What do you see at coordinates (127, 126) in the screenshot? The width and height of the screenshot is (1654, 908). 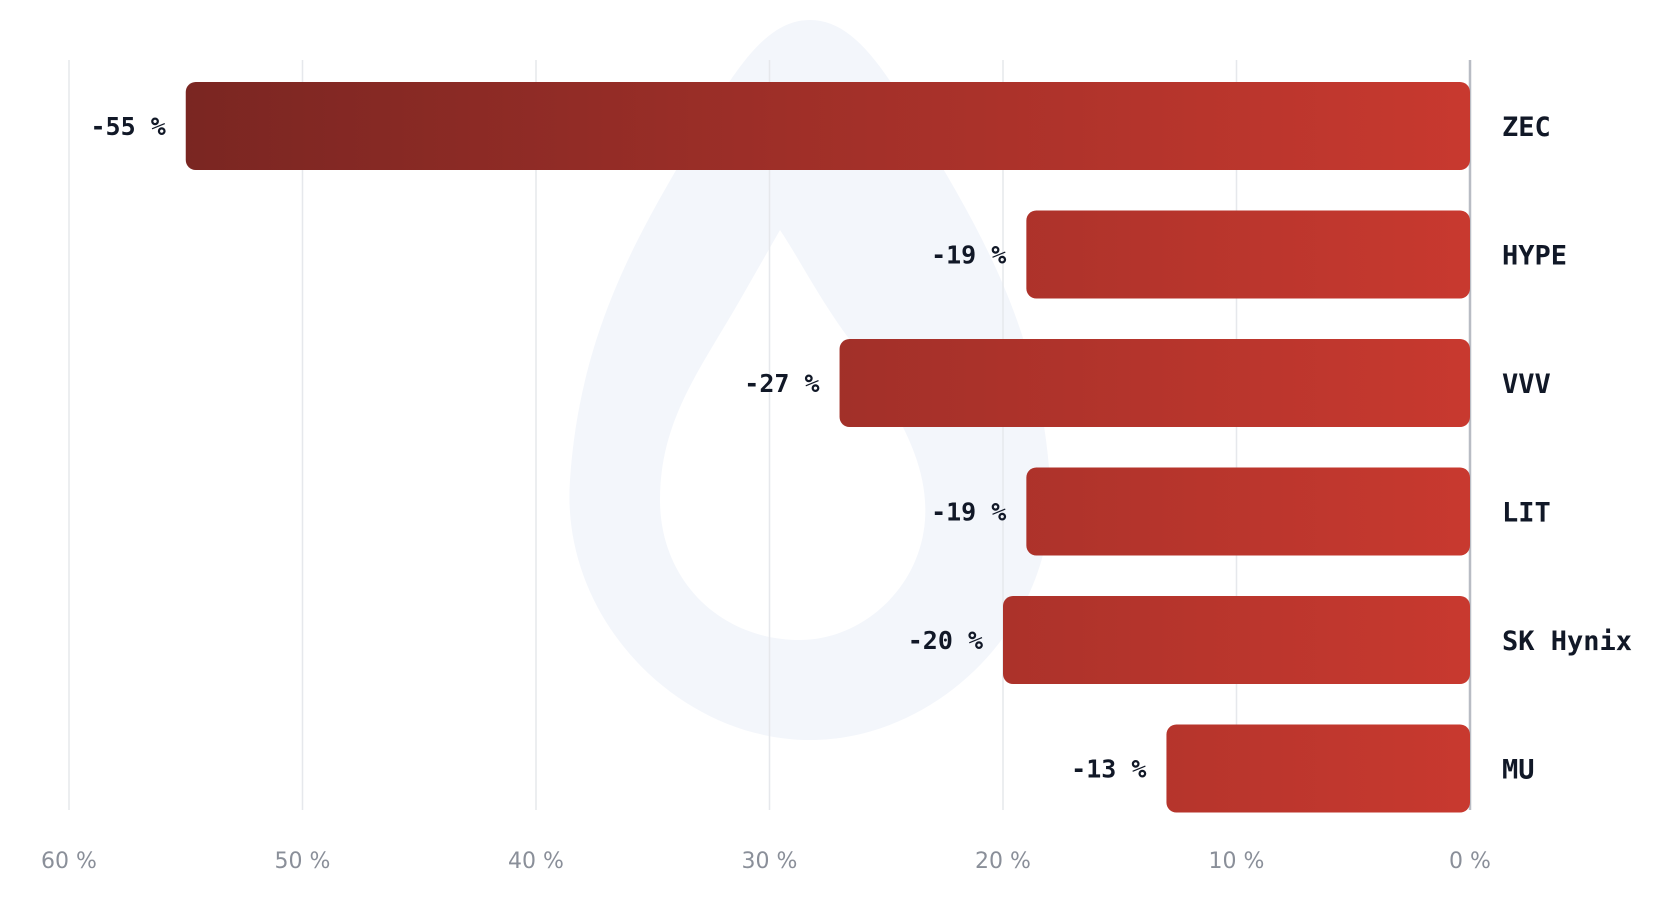 I see `value-label: -55 %` at bounding box center [127, 126].